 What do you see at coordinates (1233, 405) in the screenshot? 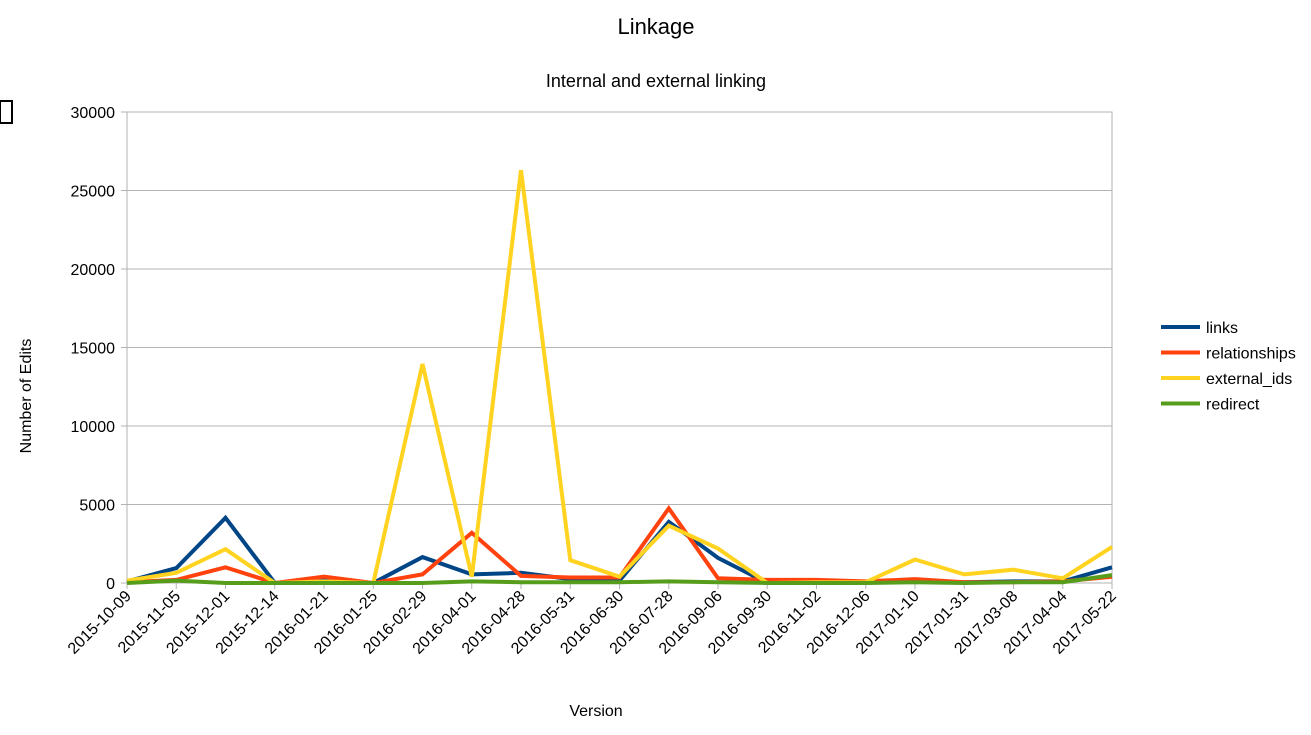
I see `legend-label-redirect: redirect` at bounding box center [1233, 405].